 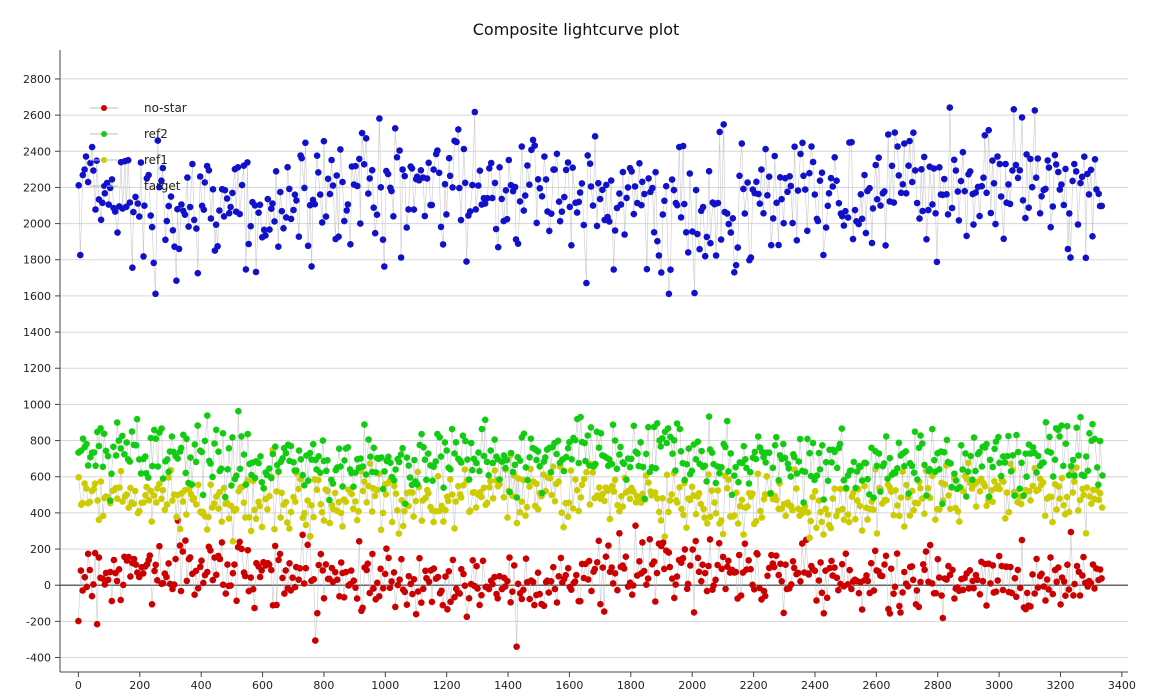 I want to click on x-tick-label: 1600, so click(x=569, y=685).